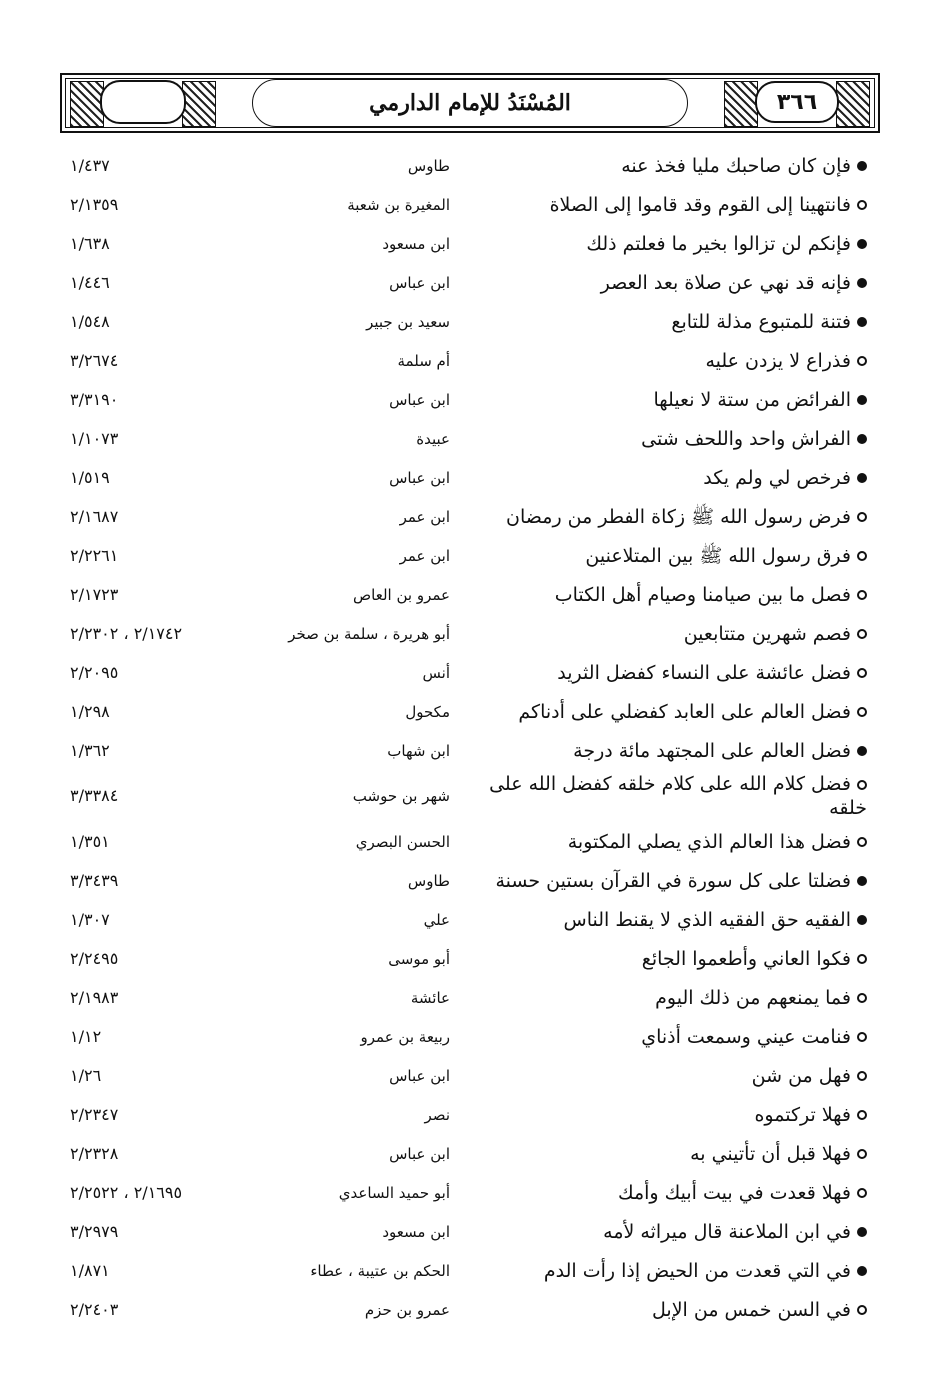 This screenshot has height=1374, width=937. I want to click on reference: ٣/٢٩٧٩, so click(94, 1231).